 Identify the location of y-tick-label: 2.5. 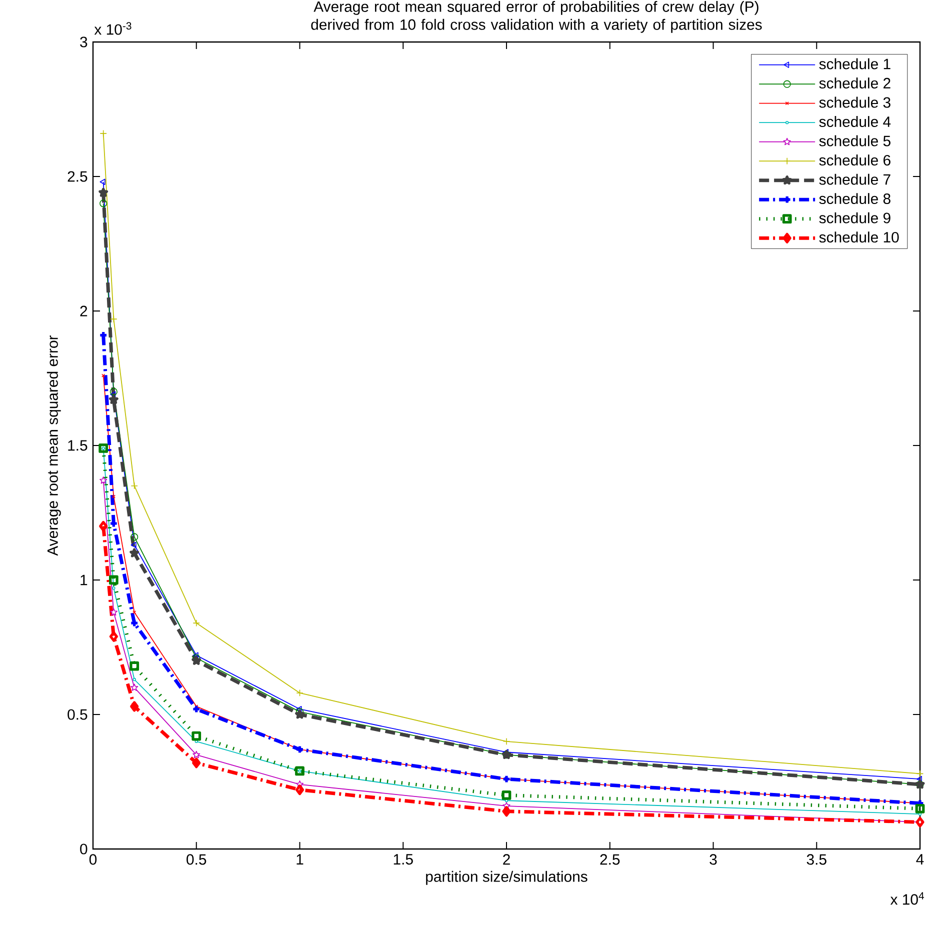
(78, 176).